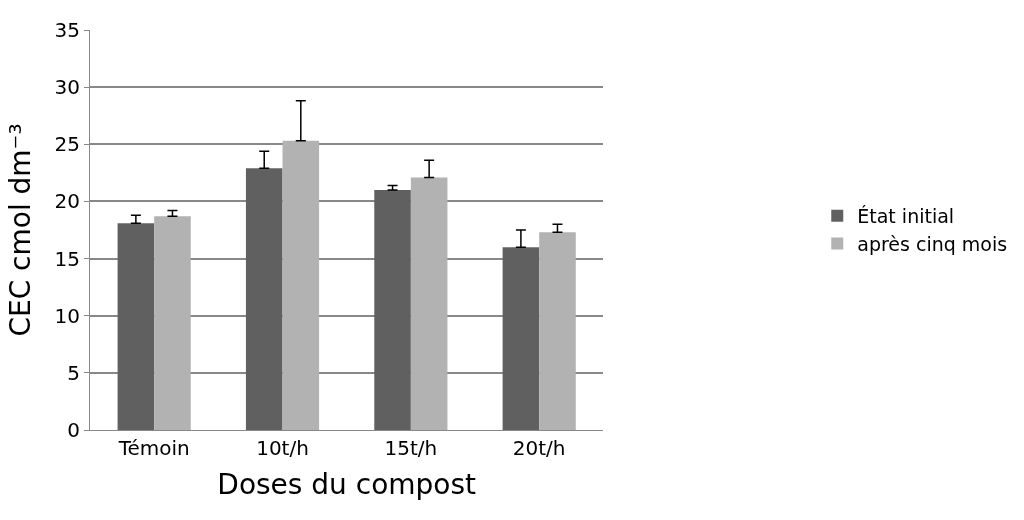  Describe the element at coordinates (67, 258) in the screenshot. I see `y-tick-label: 15` at that location.